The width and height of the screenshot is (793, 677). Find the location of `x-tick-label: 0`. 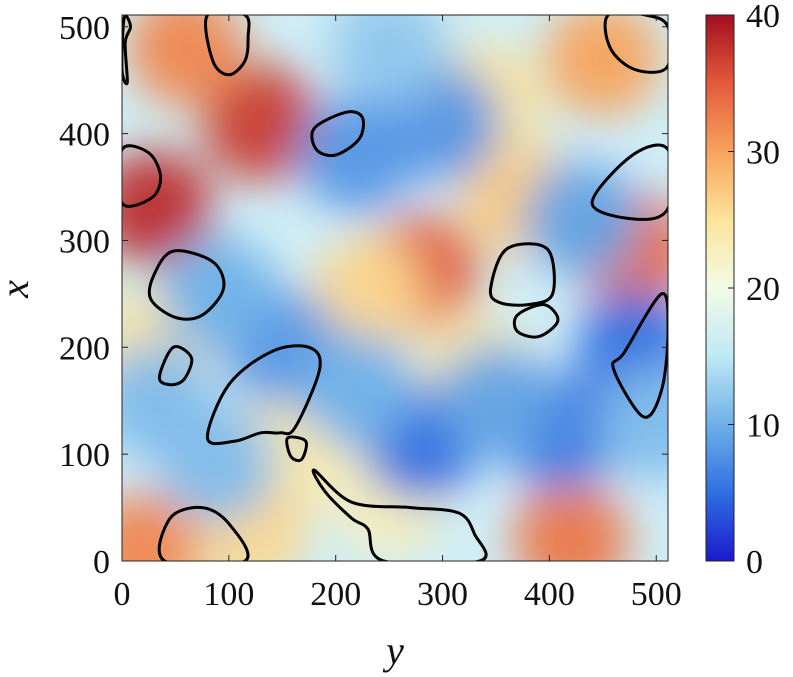

x-tick-label: 0 is located at coordinates (122, 594).